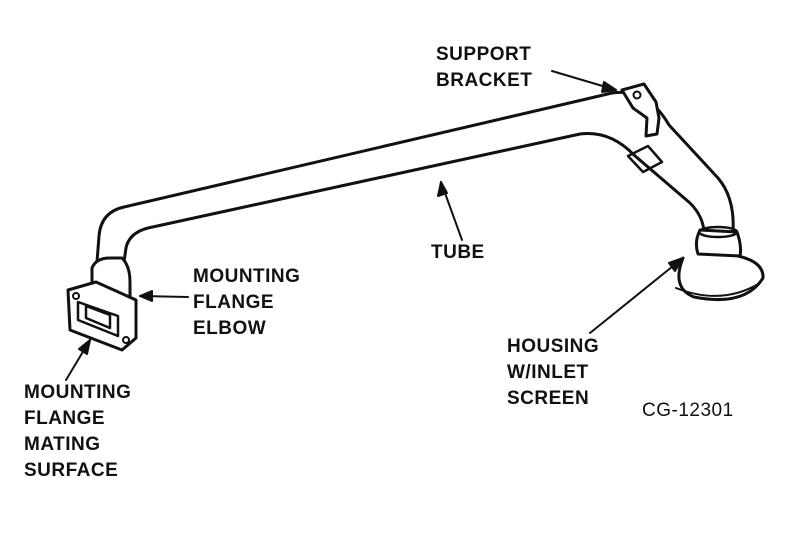 This screenshot has height=533, width=800. I want to click on label-line: SUPPORT, so click(484, 54).